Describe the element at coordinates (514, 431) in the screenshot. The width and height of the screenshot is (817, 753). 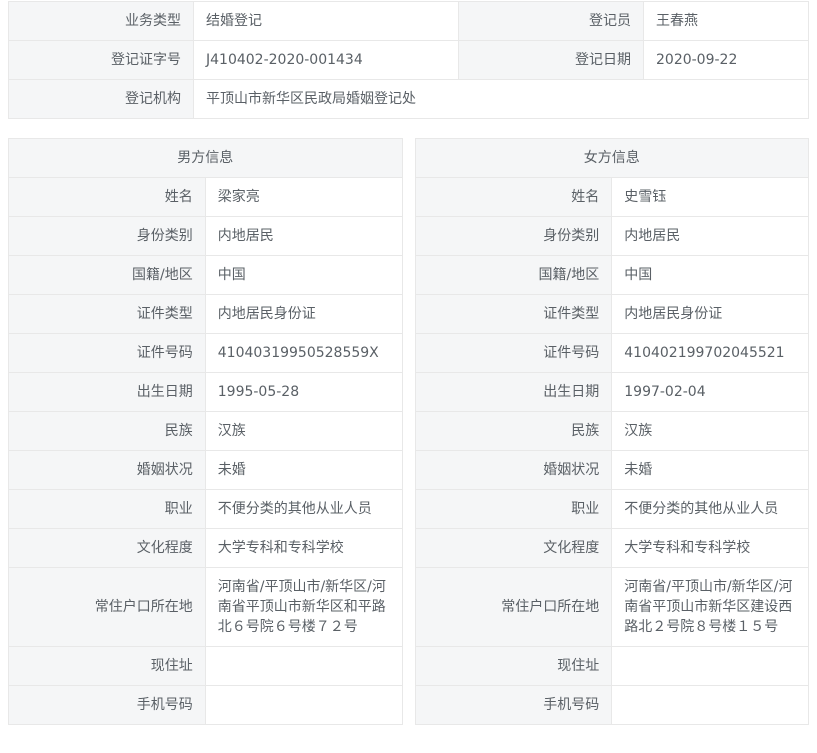
I see `female-label-6: 民族` at that location.